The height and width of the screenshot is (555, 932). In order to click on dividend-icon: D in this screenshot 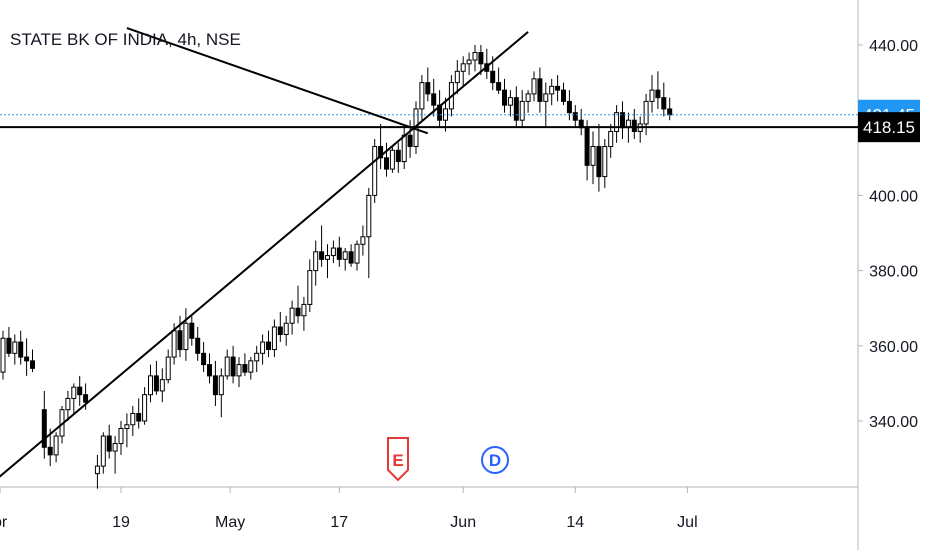, I will do `click(495, 460)`.